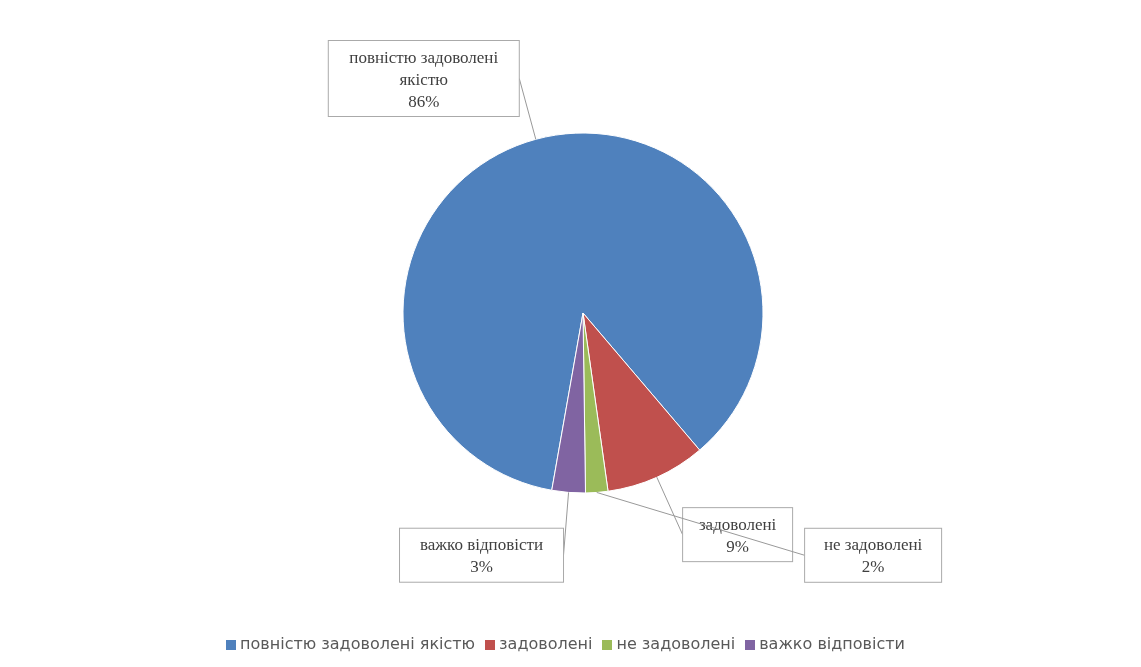  Describe the element at coordinates (873, 567) in the screenshot. I see `data-label: 2%` at that location.